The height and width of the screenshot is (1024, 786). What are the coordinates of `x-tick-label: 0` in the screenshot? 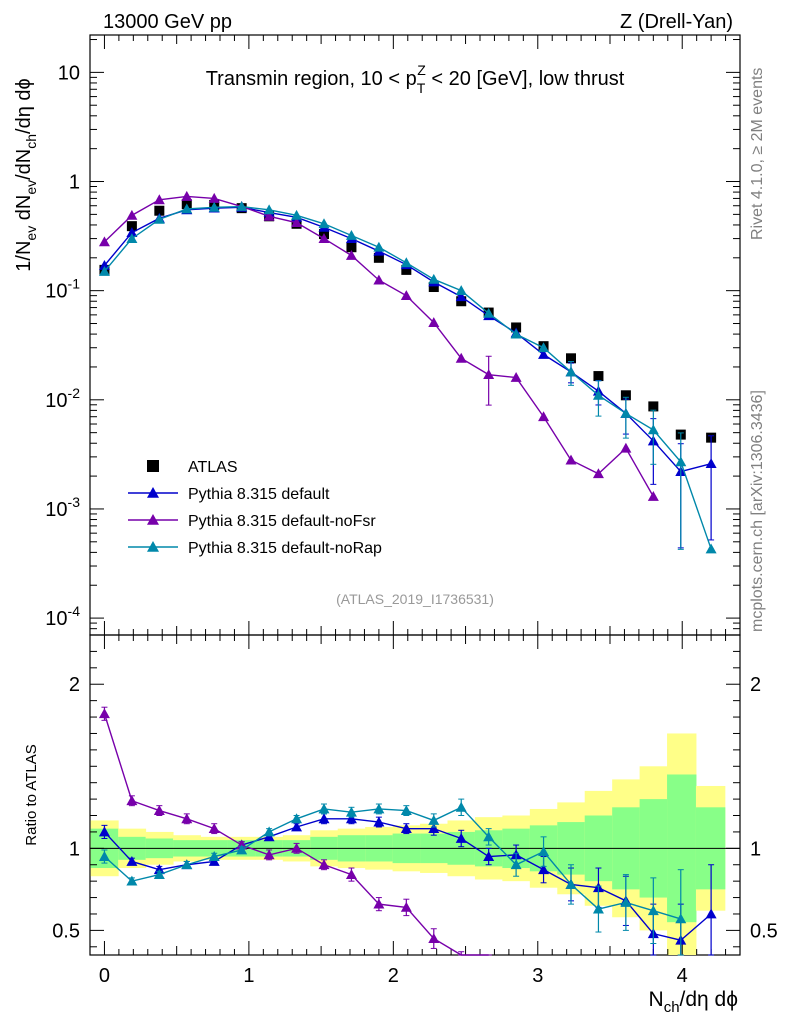 It's located at (104, 976).